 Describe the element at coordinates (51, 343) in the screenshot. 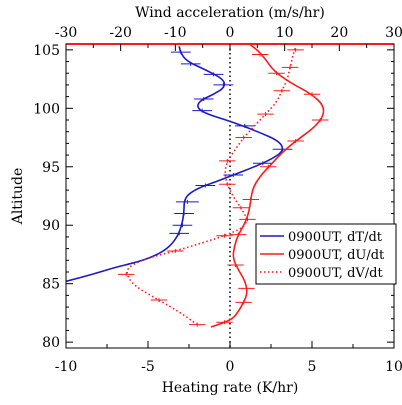

I see `y-tick-label: 80` at that location.